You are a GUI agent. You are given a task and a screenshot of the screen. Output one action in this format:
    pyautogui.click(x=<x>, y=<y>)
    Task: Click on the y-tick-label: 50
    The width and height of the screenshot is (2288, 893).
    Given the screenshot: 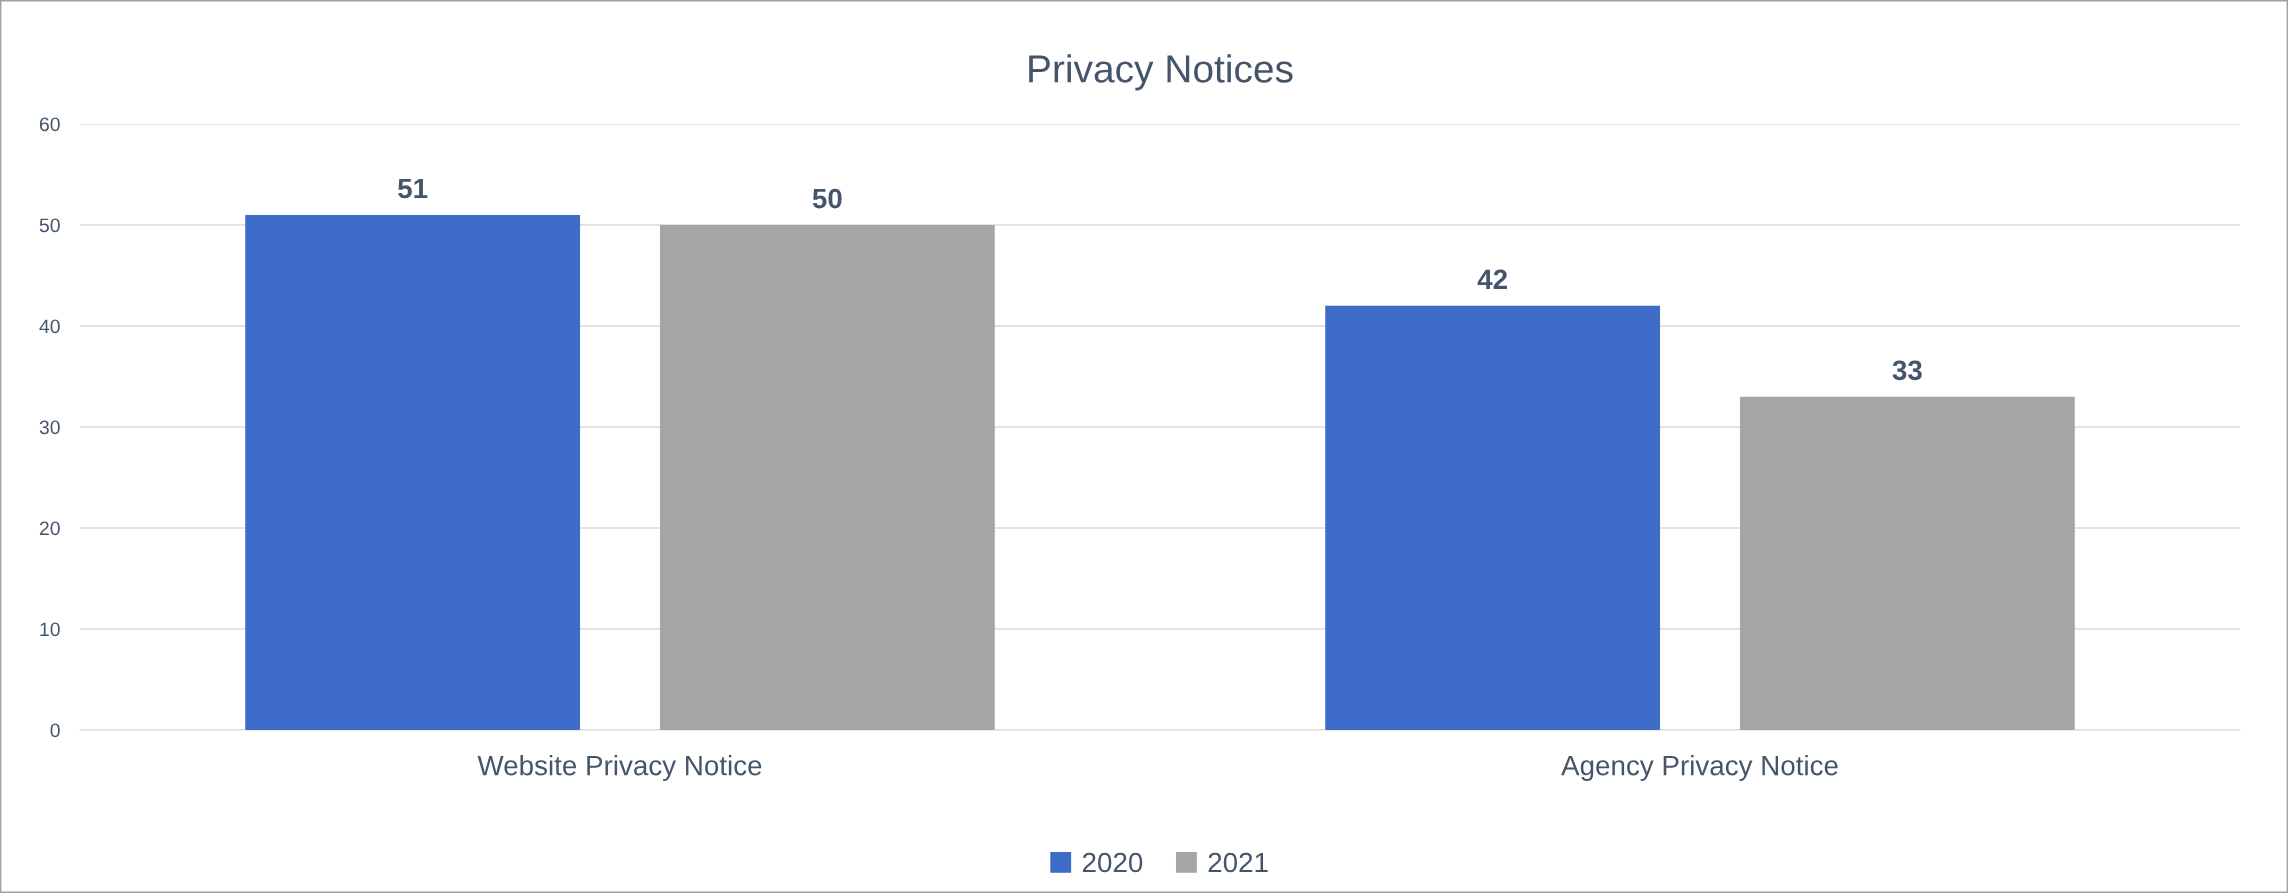 What is the action you would take?
    pyautogui.click(x=49, y=225)
    